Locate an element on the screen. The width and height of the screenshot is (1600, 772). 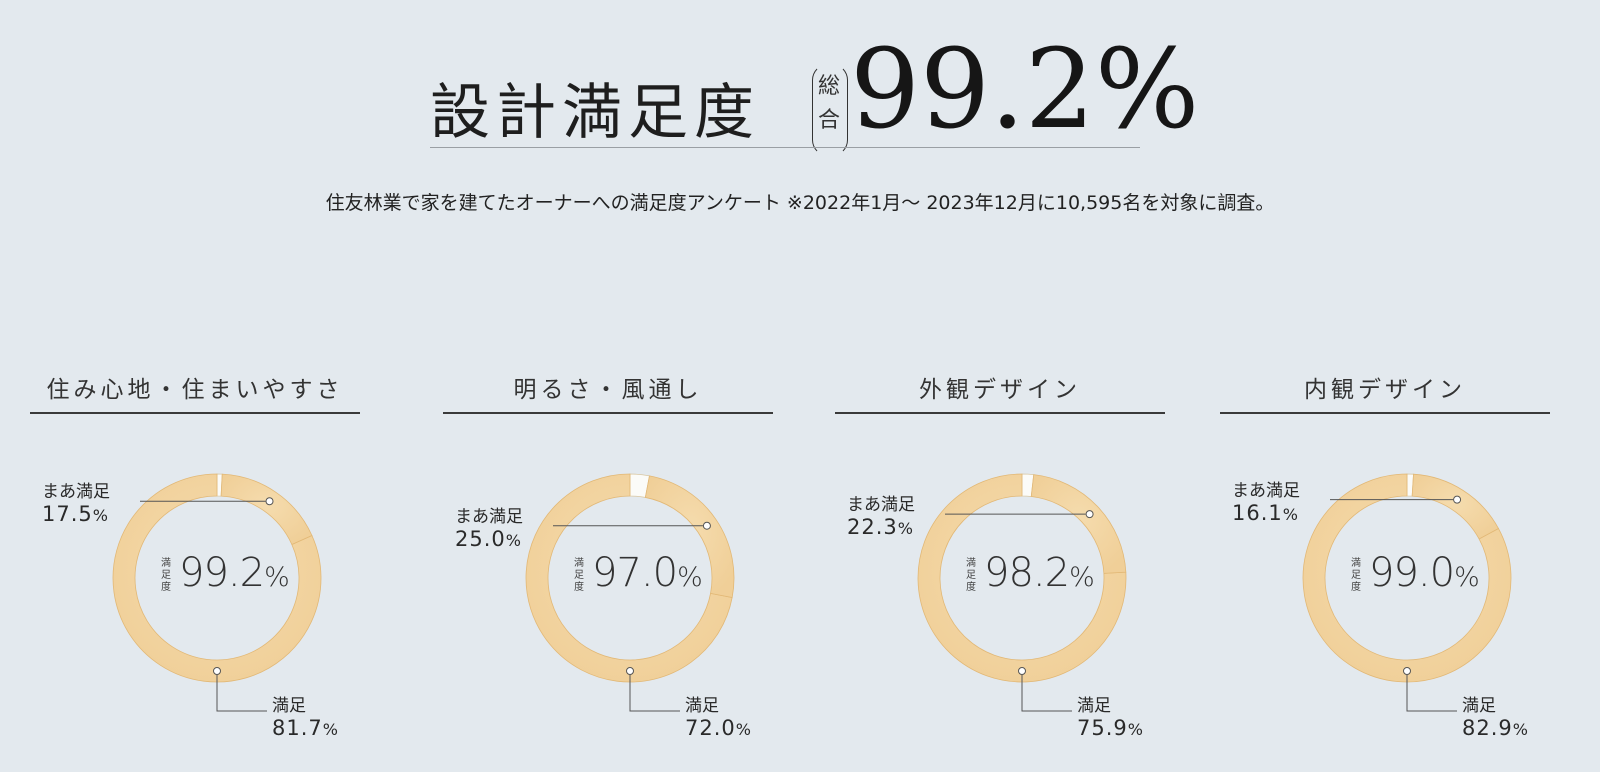
center-number: 98.2 is located at coordinates (1027, 573).